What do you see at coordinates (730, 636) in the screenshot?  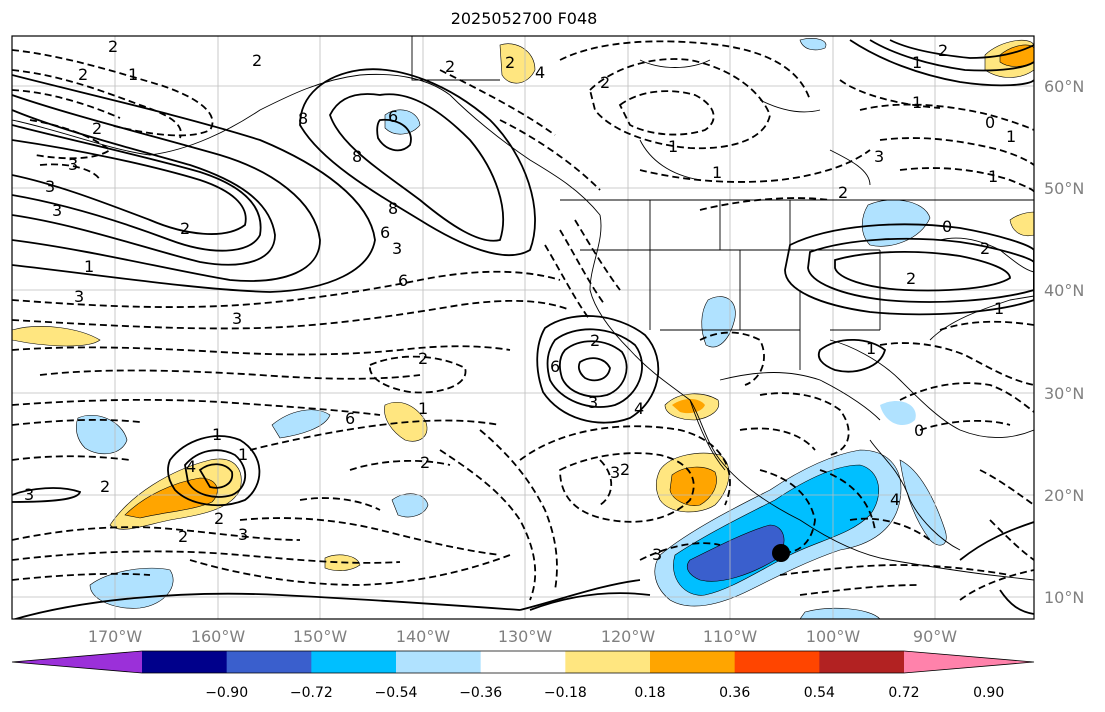 I see `lon-label: 110°W` at bounding box center [730, 636].